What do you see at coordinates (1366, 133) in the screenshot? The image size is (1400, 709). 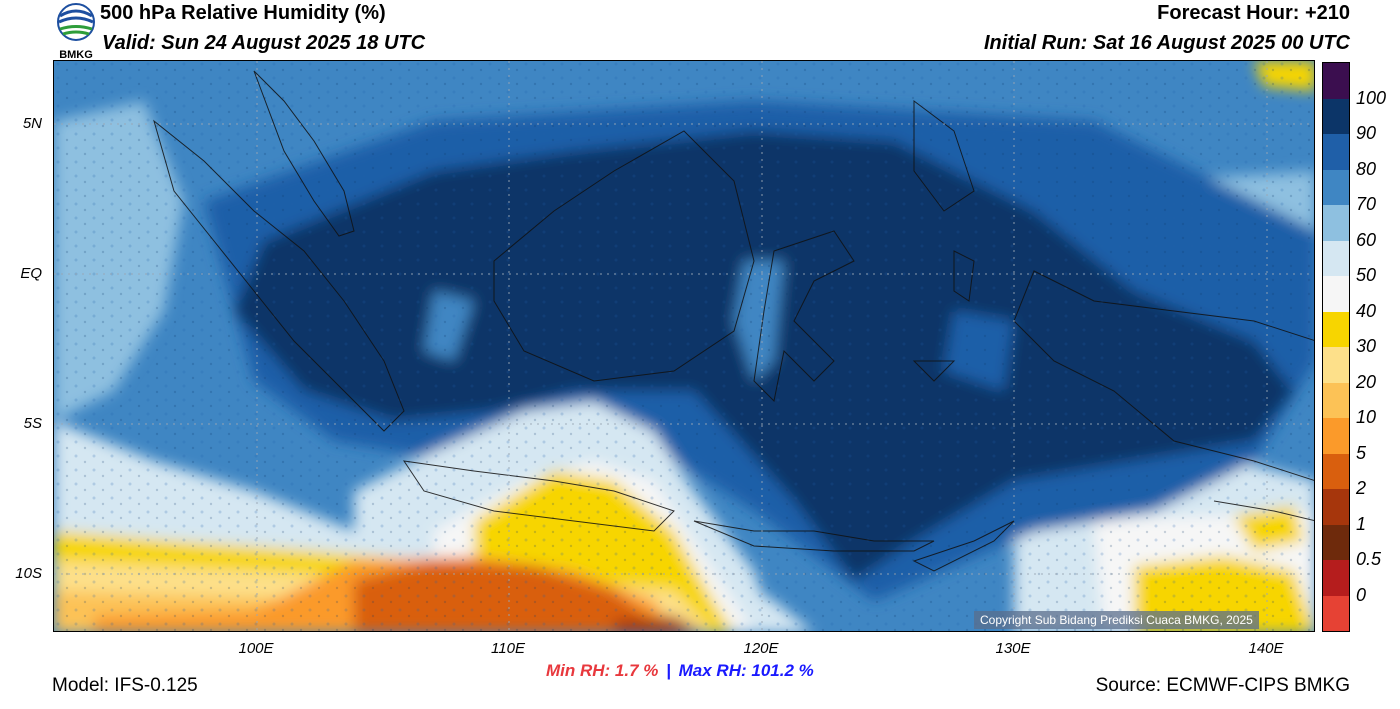 I see `colorbar-label: 90` at bounding box center [1366, 133].